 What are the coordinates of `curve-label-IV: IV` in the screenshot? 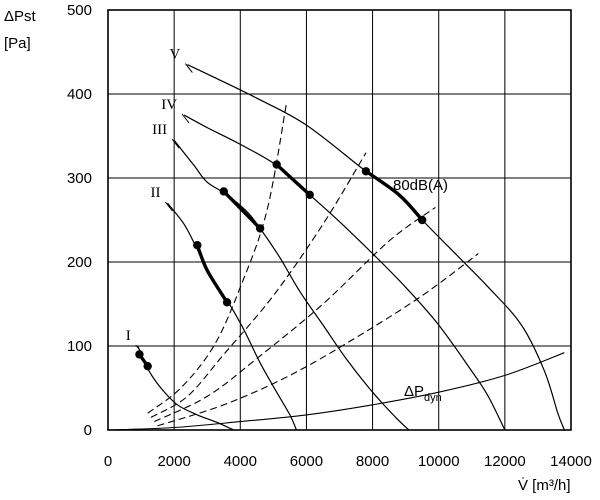 It's located at (169, 105).